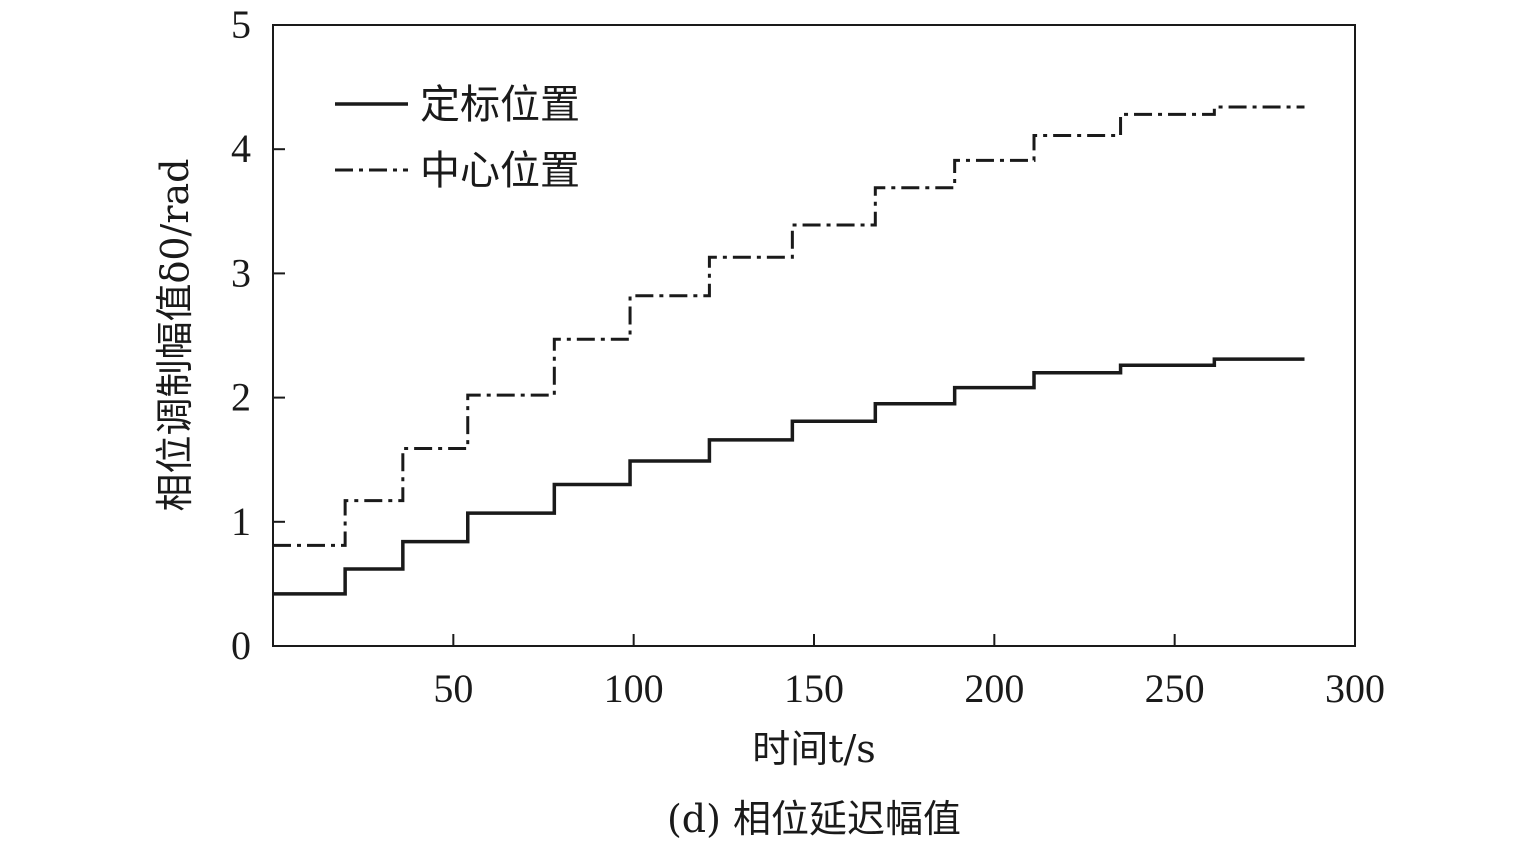 The image size is (1535, 851). I want to click on y-tick-label: 3, so click(241, 272).